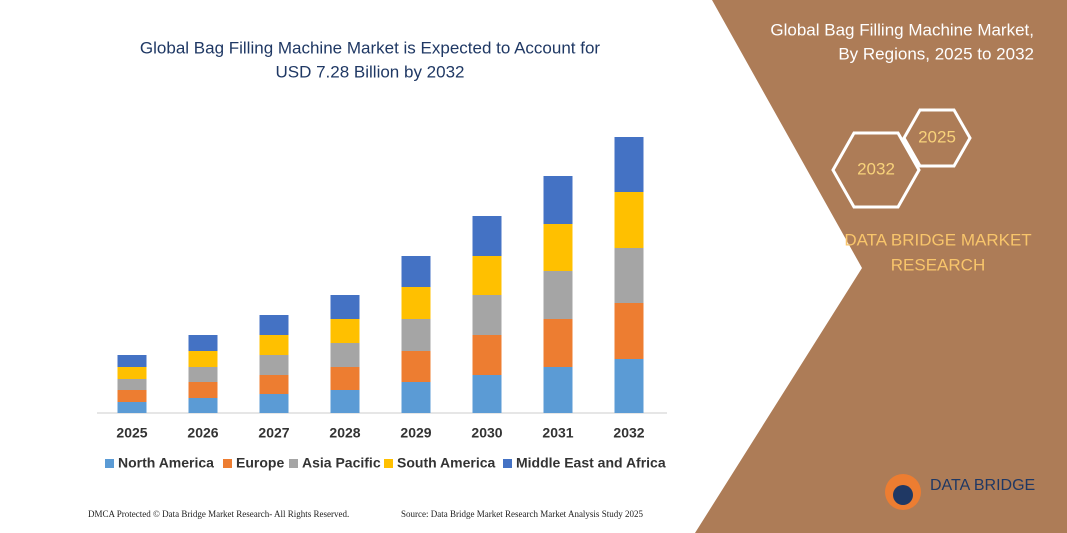 This screenshot has width=1067, height=533. What do you see at coordinates (486, 433) in the screenshot?
I see `x-tick-label: 2030` at bounding box center [486, 433].